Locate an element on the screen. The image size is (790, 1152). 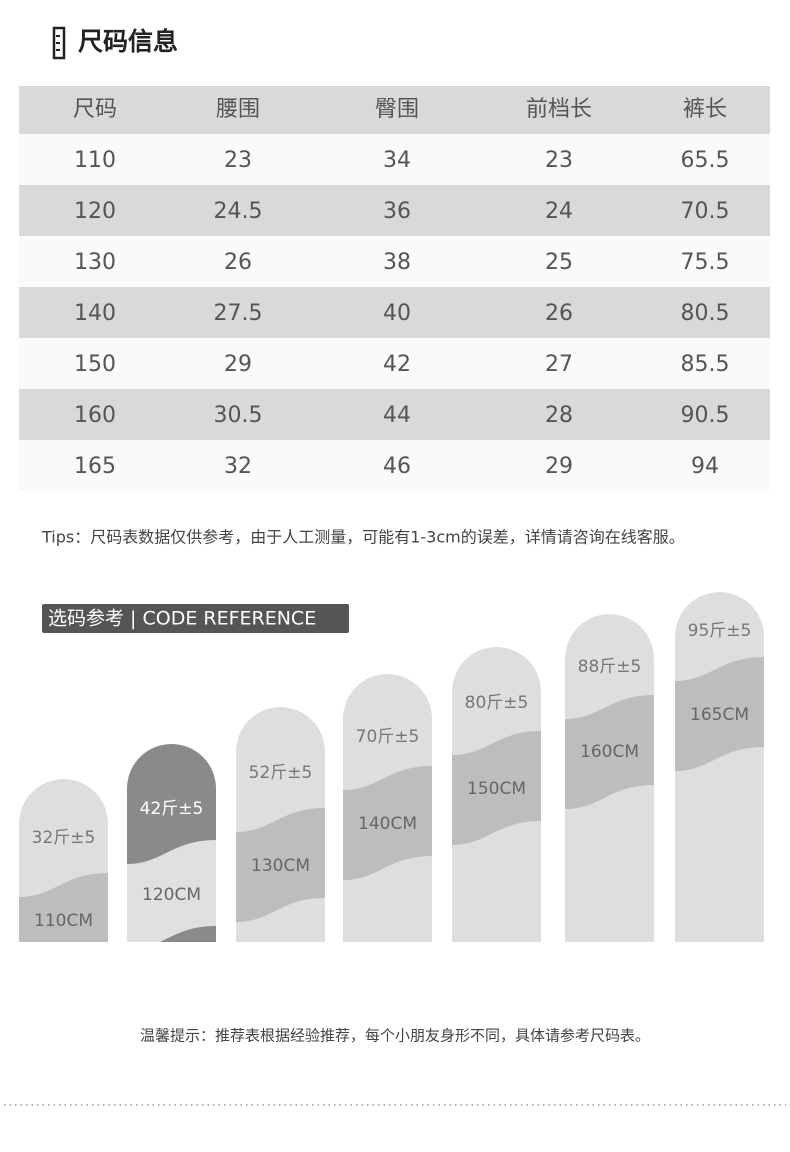
column-header: 前档长 is located at coordinates (559, 109).